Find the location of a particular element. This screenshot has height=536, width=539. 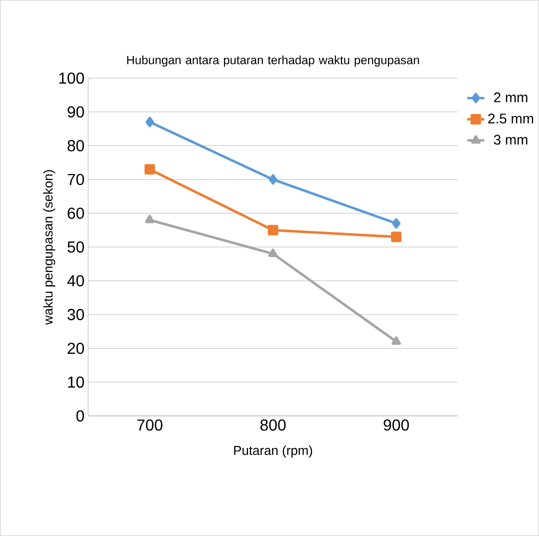

y-tick-label: 0 is located at coordinates (80, 416).